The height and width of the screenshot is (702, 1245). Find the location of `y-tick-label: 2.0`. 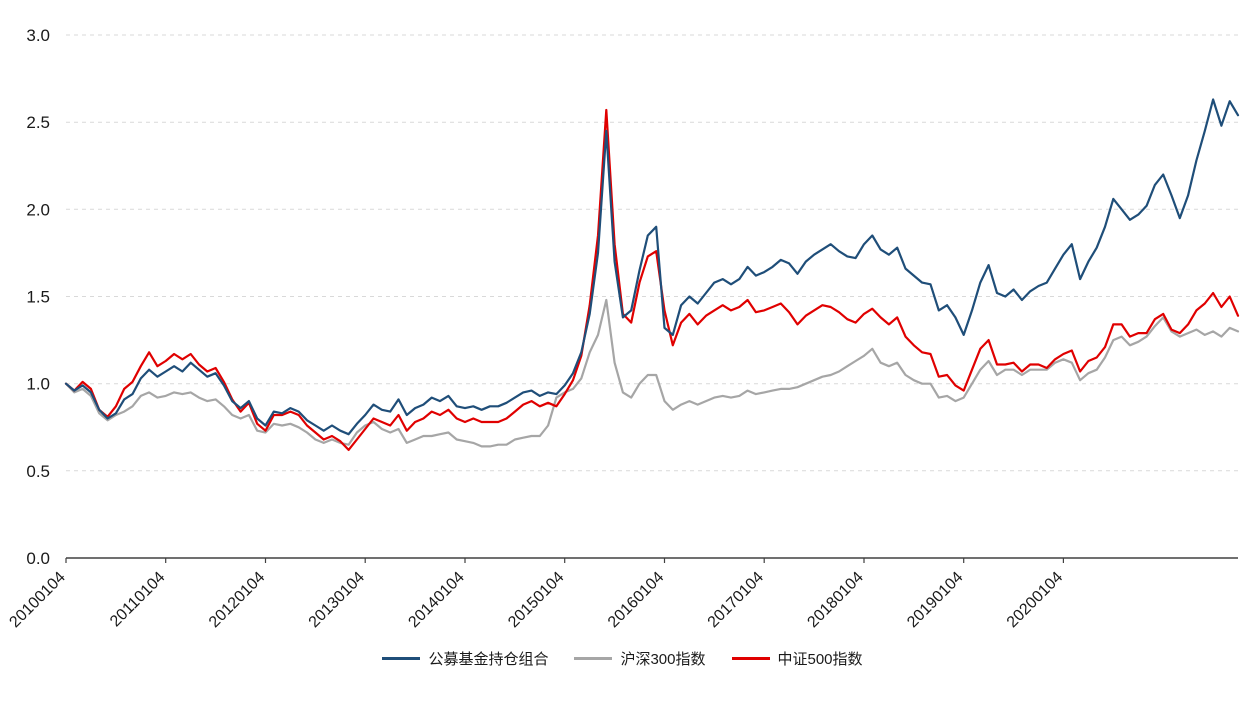

y-tick-label: 2.0 is located at coordinates (38, 209).